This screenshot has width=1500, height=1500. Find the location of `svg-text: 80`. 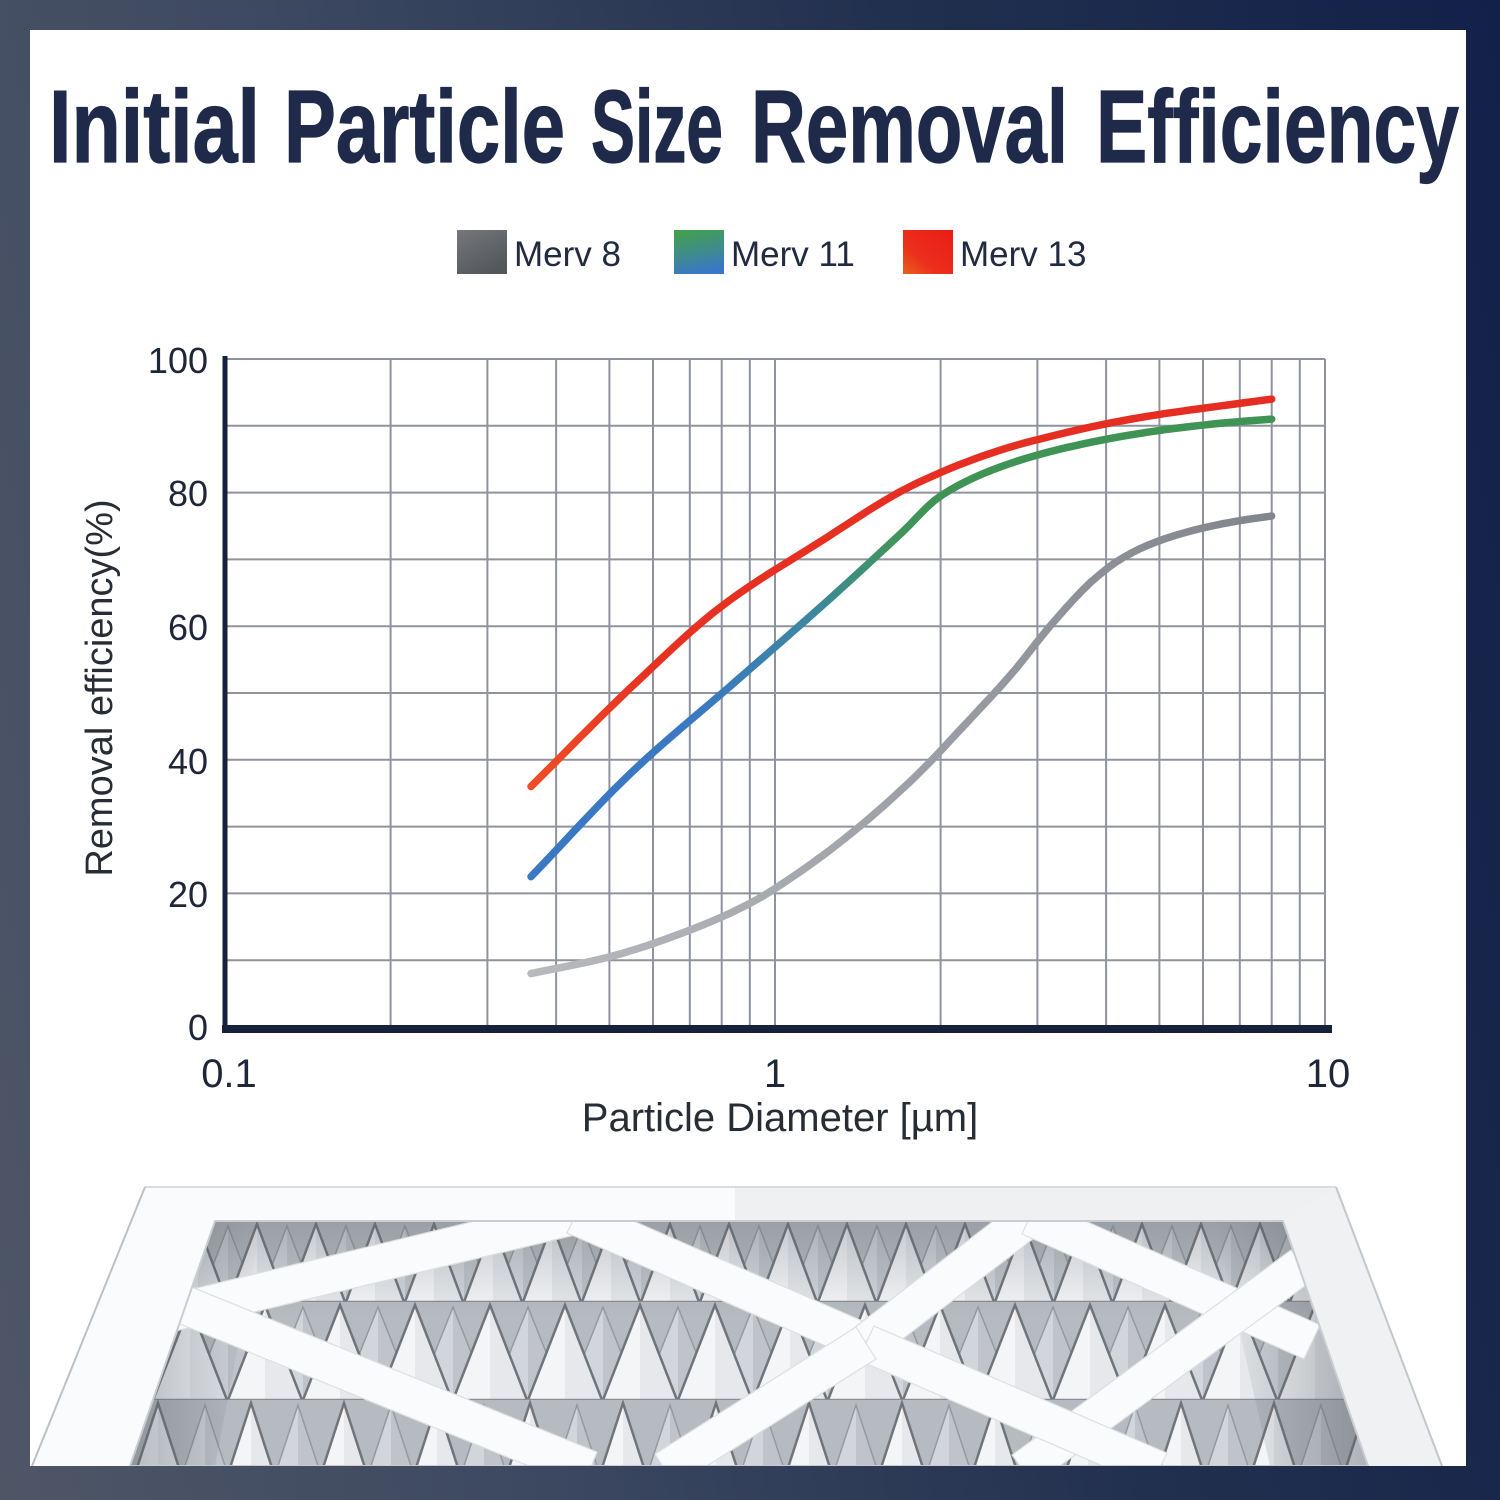

svg-text: 80 is located at coordinates (188, 493).